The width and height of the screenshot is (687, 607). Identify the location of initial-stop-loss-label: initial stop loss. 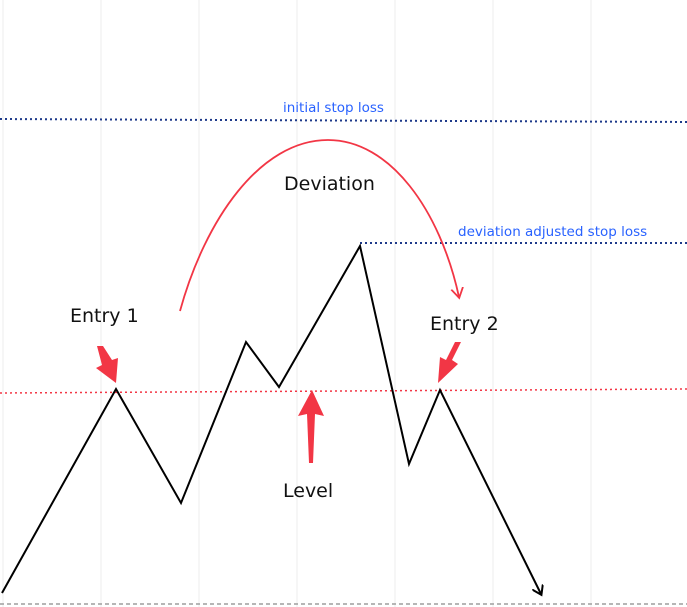
(333, 108).